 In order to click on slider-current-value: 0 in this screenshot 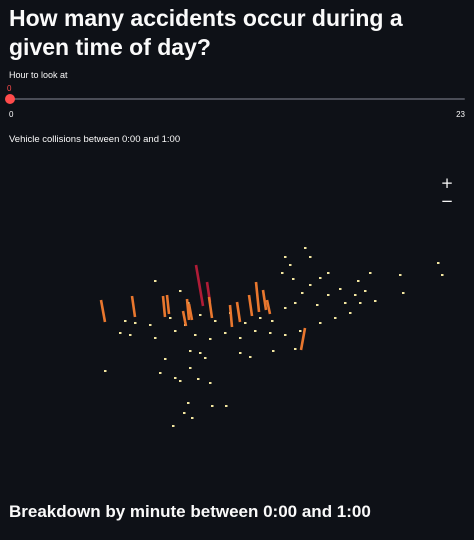, I will do `click(9, 88)`.